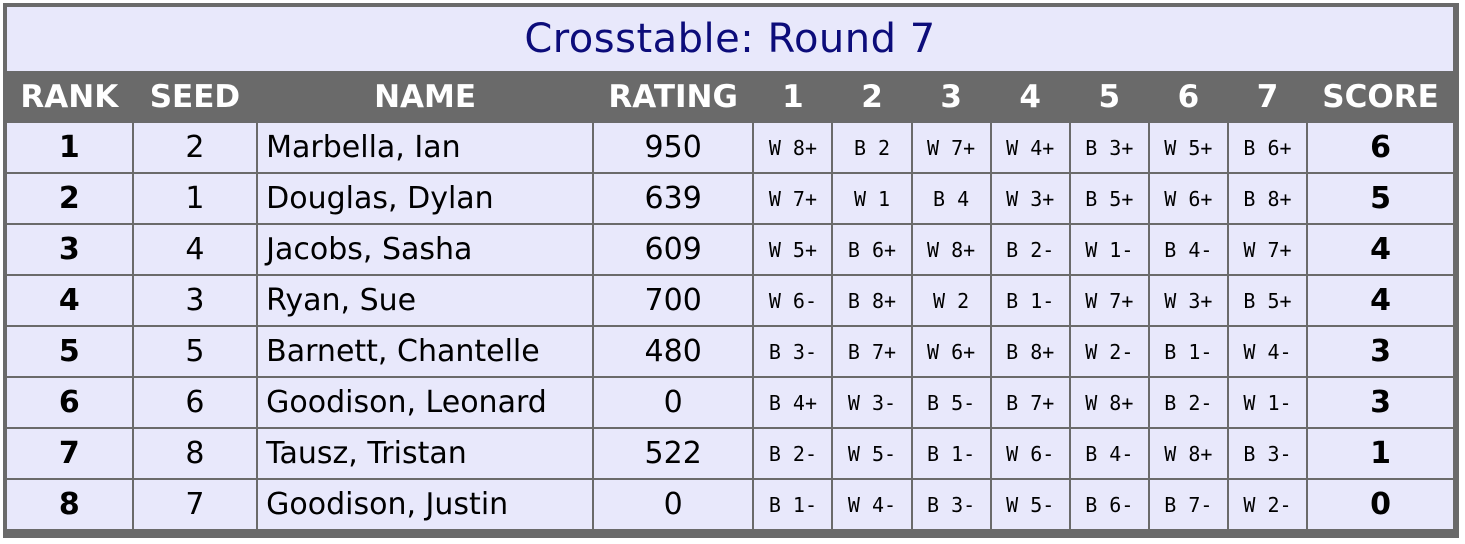 The height and width of the screenshot is (544, 1465). What do you see at coordinates (1380, 351) in the screenshot?
I see `score-cell: 3` at bounding box center [1380, 351].